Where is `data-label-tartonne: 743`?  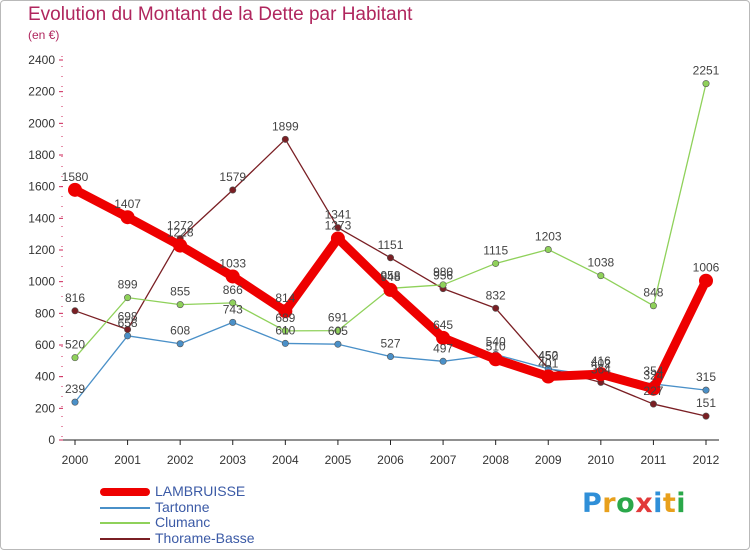 data-label-tartonne: 743 is located at coordinates (233, 309).